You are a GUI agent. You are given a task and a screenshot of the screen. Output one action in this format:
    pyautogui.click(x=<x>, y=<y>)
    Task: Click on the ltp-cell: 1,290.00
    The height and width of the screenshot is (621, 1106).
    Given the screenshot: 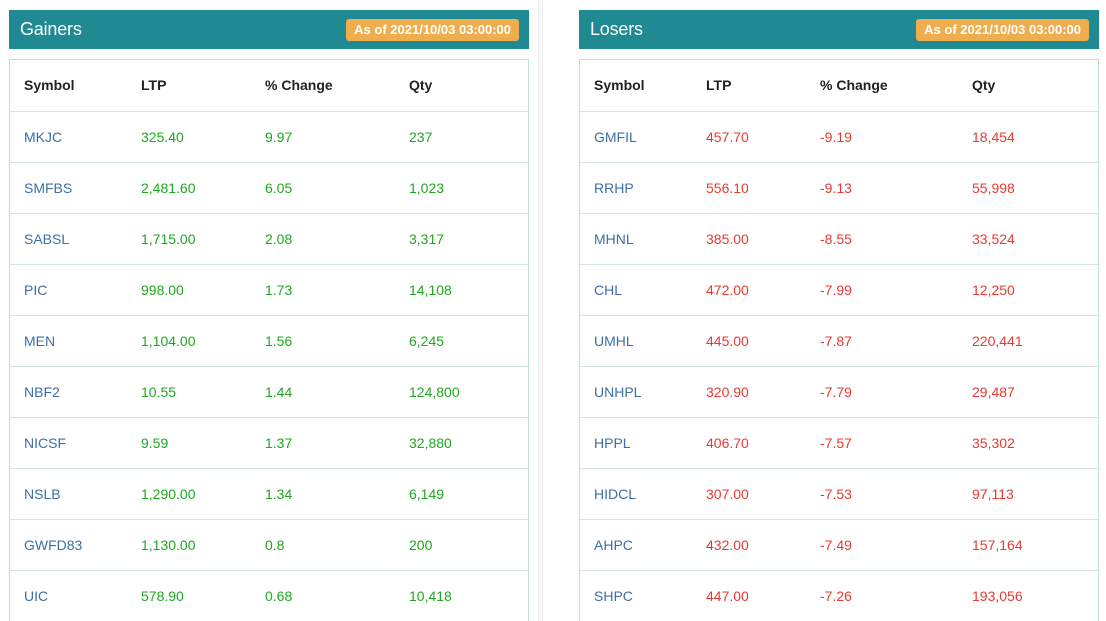 What is the action you would take?
    pyautogui.click(x=203, y=494)
    